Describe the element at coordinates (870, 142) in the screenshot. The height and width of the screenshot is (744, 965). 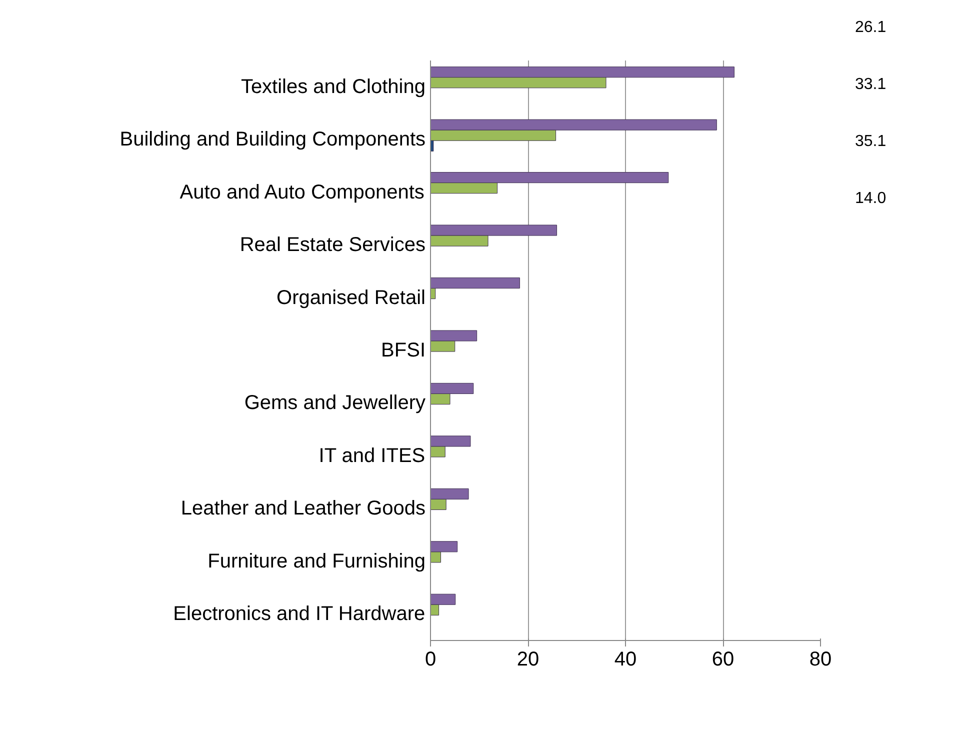
I see `text: 35.1` at that location.